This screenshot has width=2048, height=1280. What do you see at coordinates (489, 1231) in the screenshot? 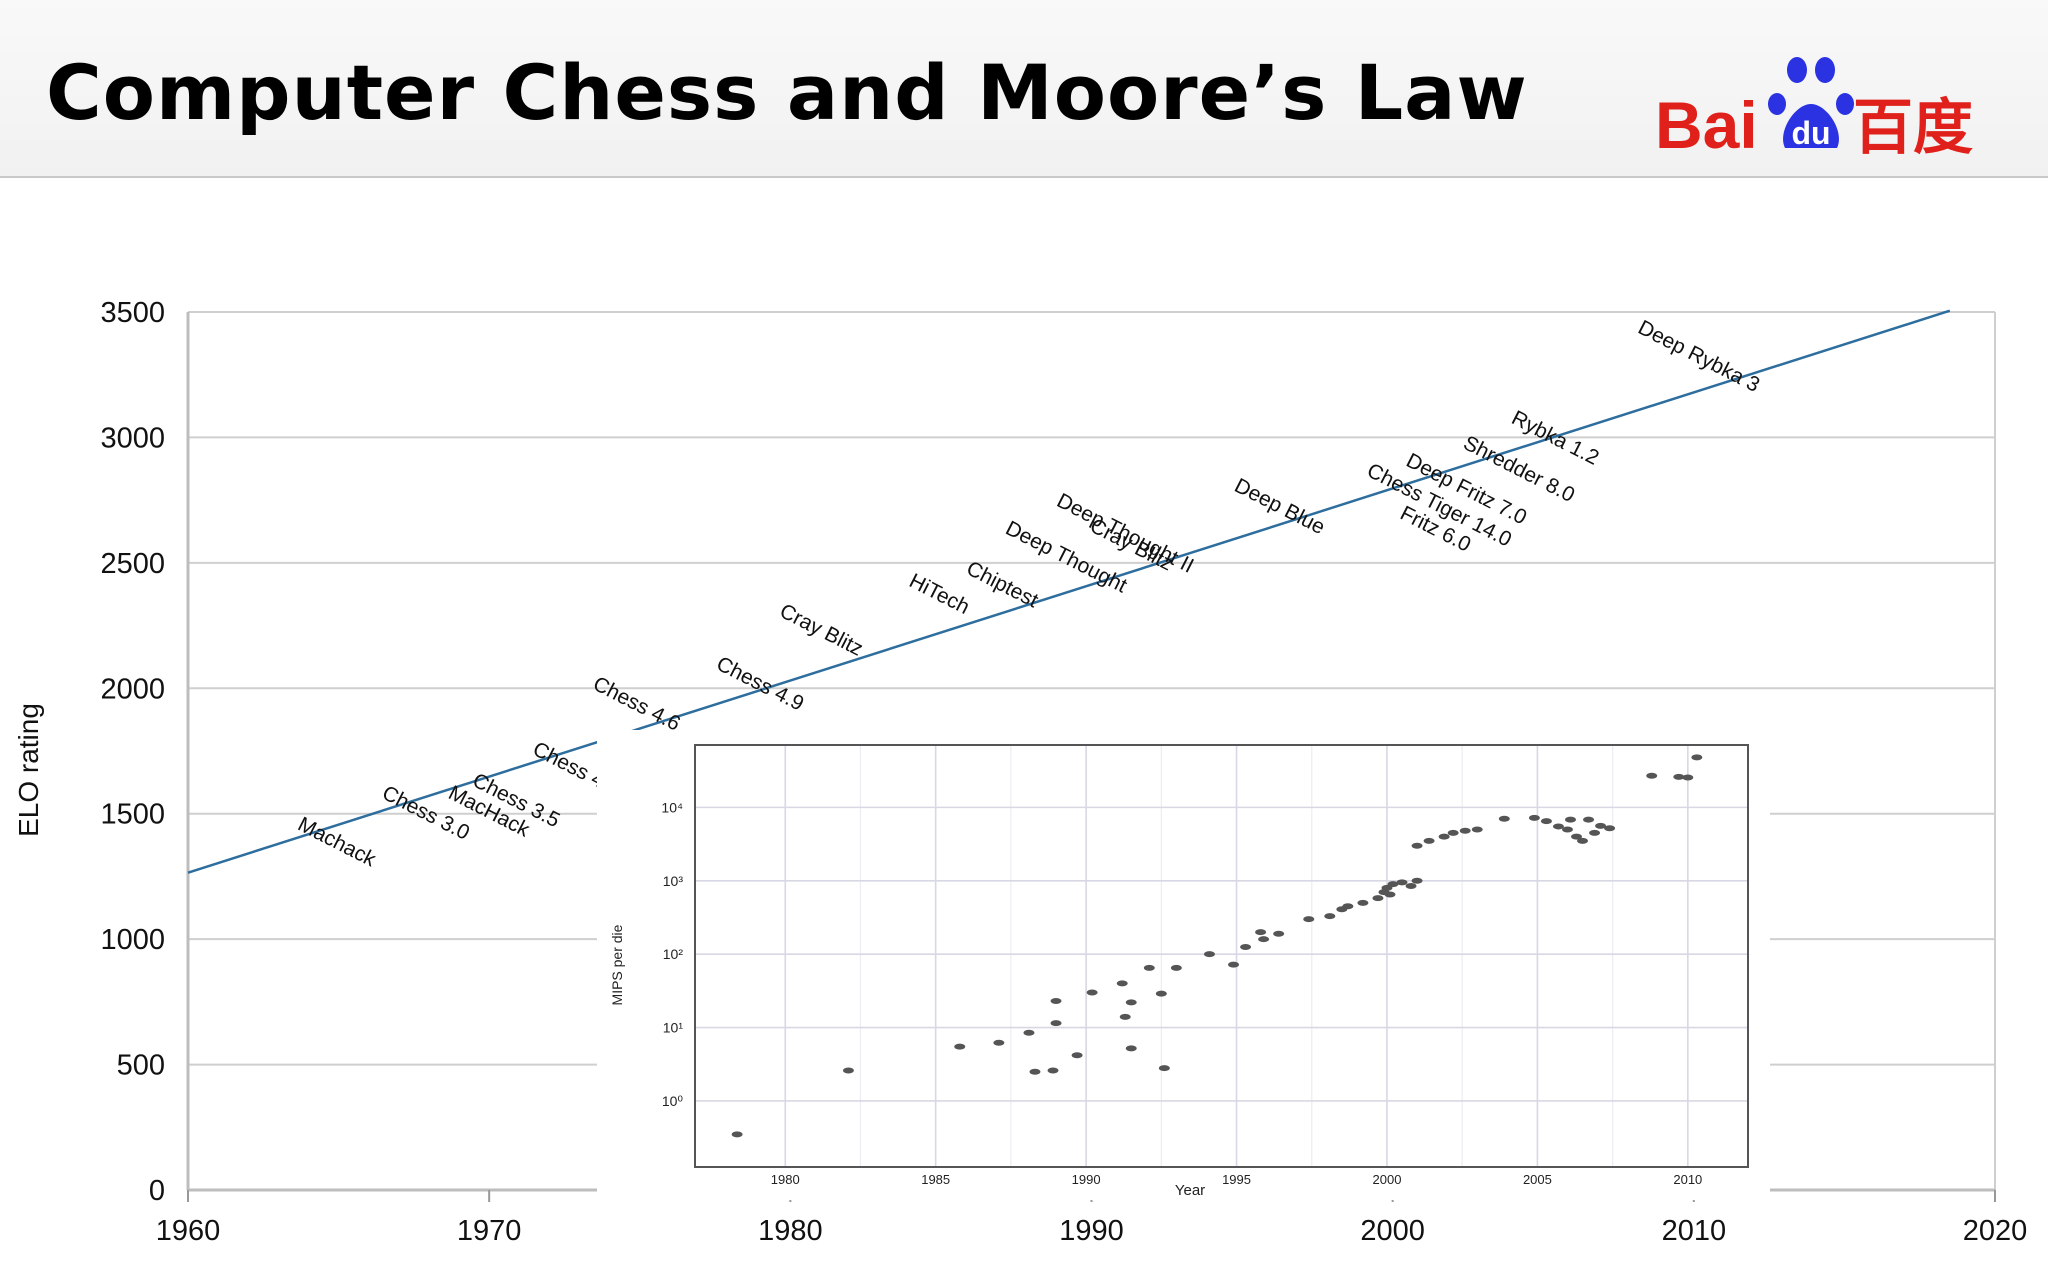
I see `elo-x-tick-label: 1970` at bounding box center [489, 1231].